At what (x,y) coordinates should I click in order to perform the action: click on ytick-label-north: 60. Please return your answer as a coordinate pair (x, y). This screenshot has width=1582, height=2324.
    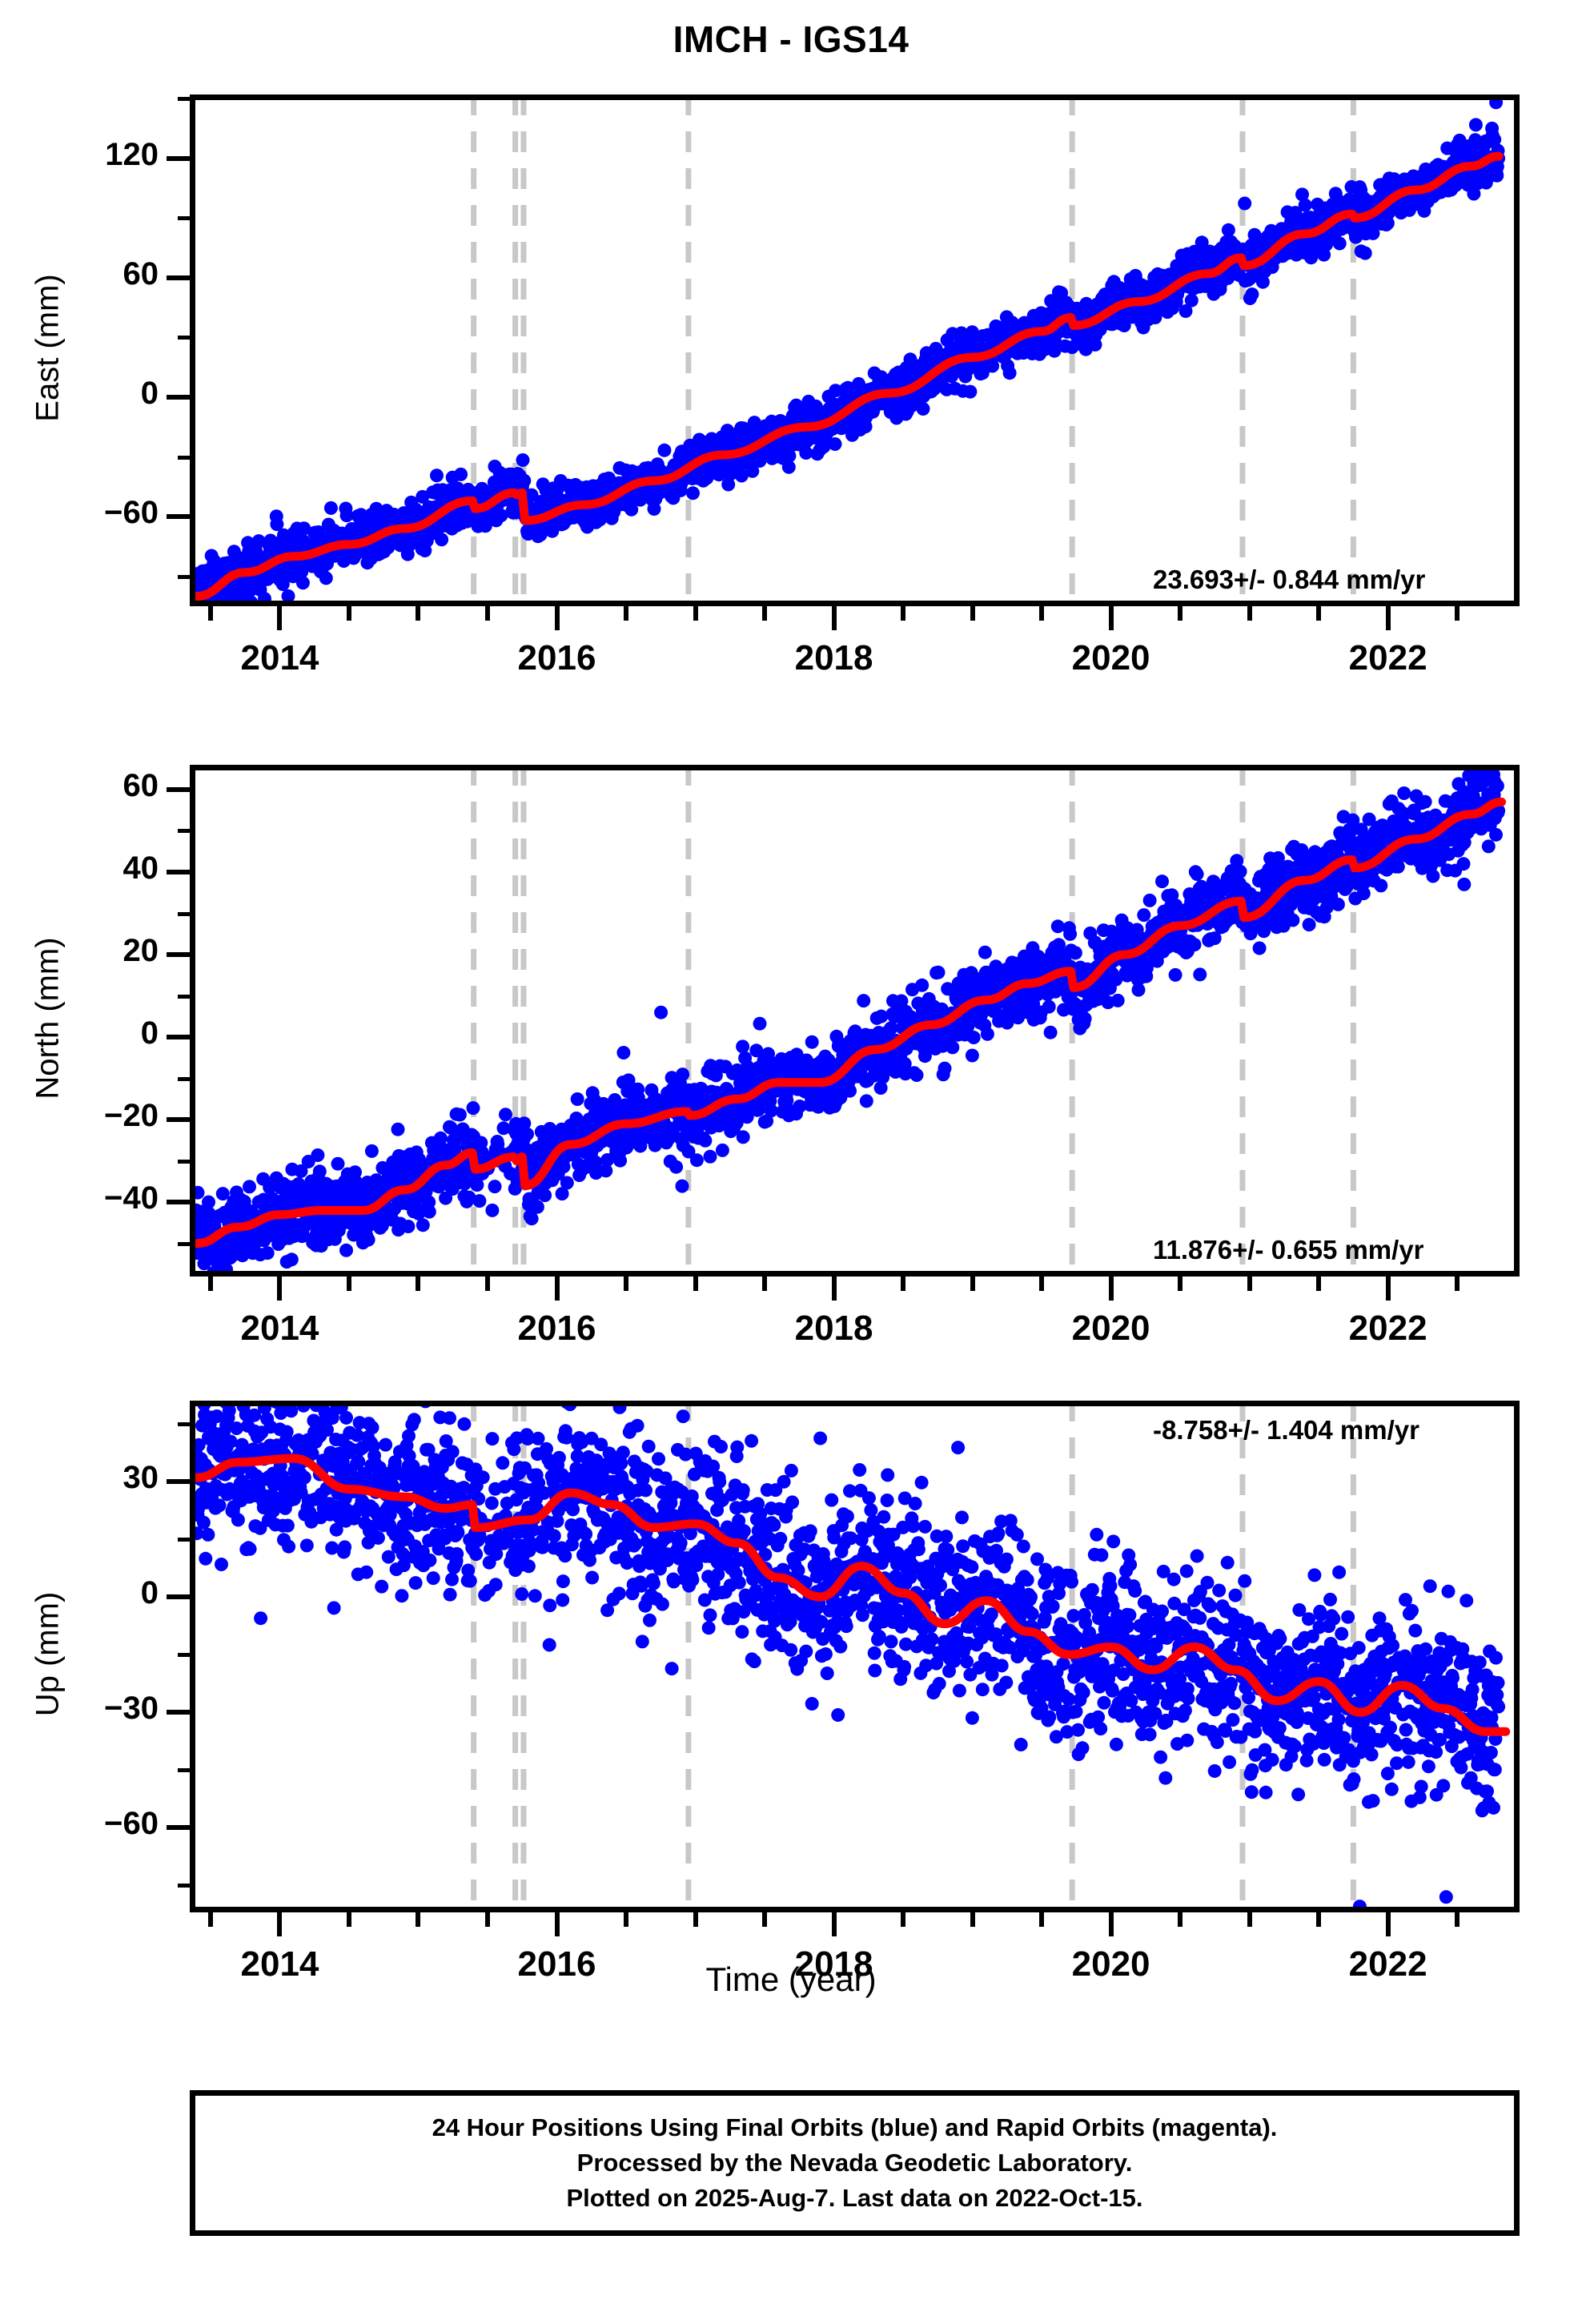
    Looking at the image, I should click on (140, 785).